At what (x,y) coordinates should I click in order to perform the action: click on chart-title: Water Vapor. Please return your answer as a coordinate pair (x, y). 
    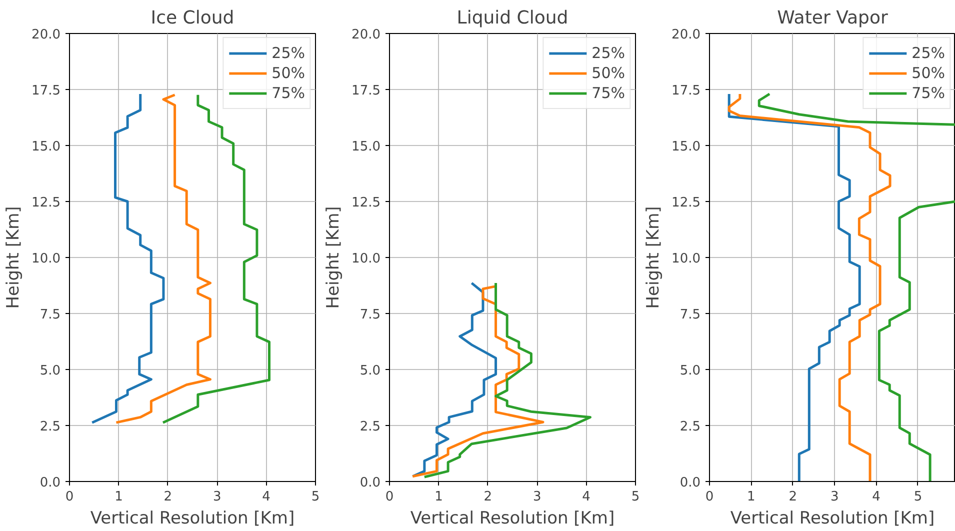
    Looking at the image, I should click on (832, 18).